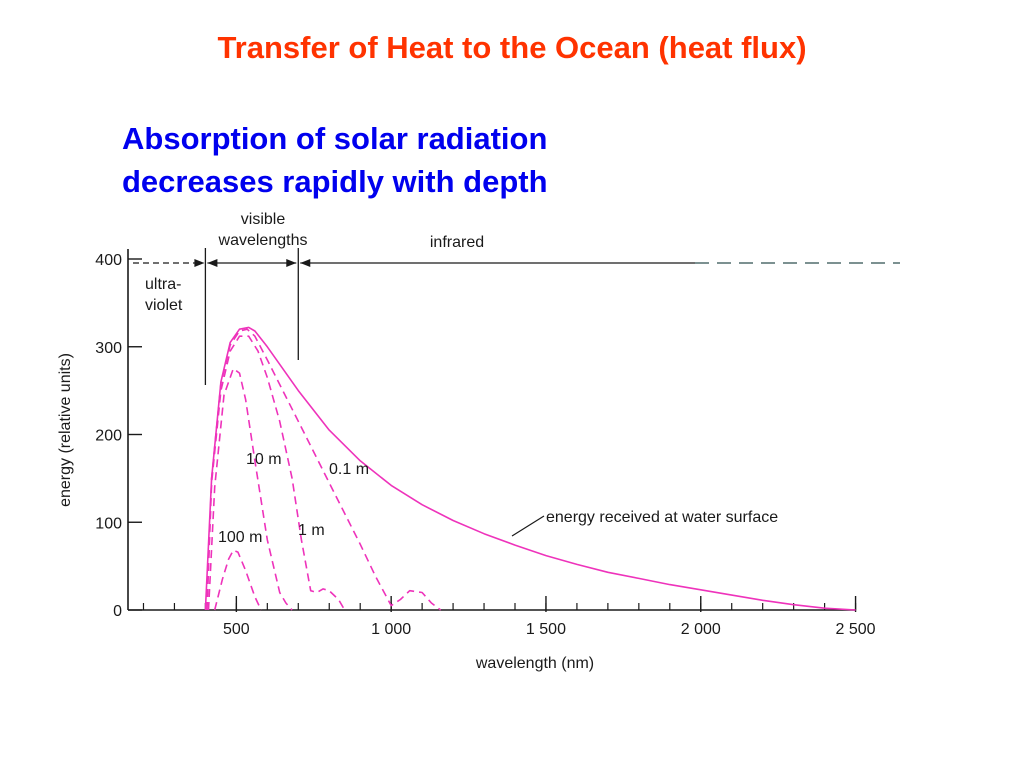  Describe the element at coordinates (291, 263) in the screenshot. I see `visible-arrowhead-right` at that location.